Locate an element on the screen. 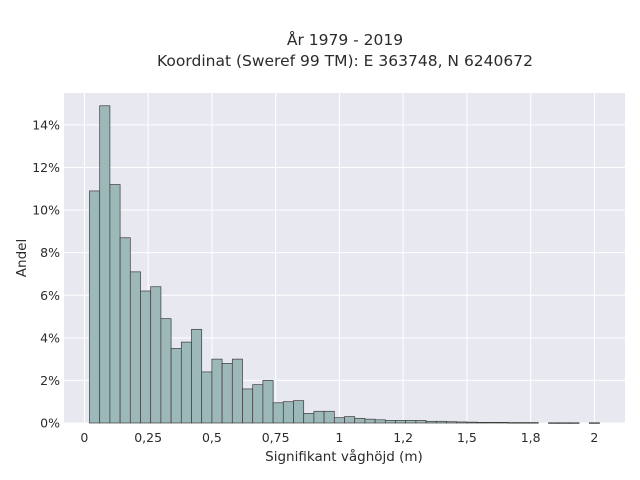  x-tick-label: 1 is located at coordinates (339, 437).